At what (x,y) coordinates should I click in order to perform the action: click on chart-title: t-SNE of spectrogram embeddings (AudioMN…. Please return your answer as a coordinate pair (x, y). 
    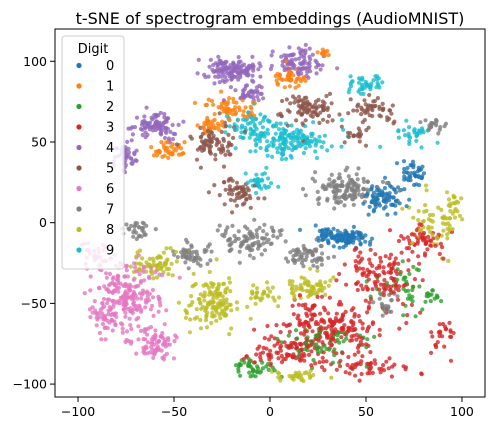
    Looking at the image, I should click on (270, 18).